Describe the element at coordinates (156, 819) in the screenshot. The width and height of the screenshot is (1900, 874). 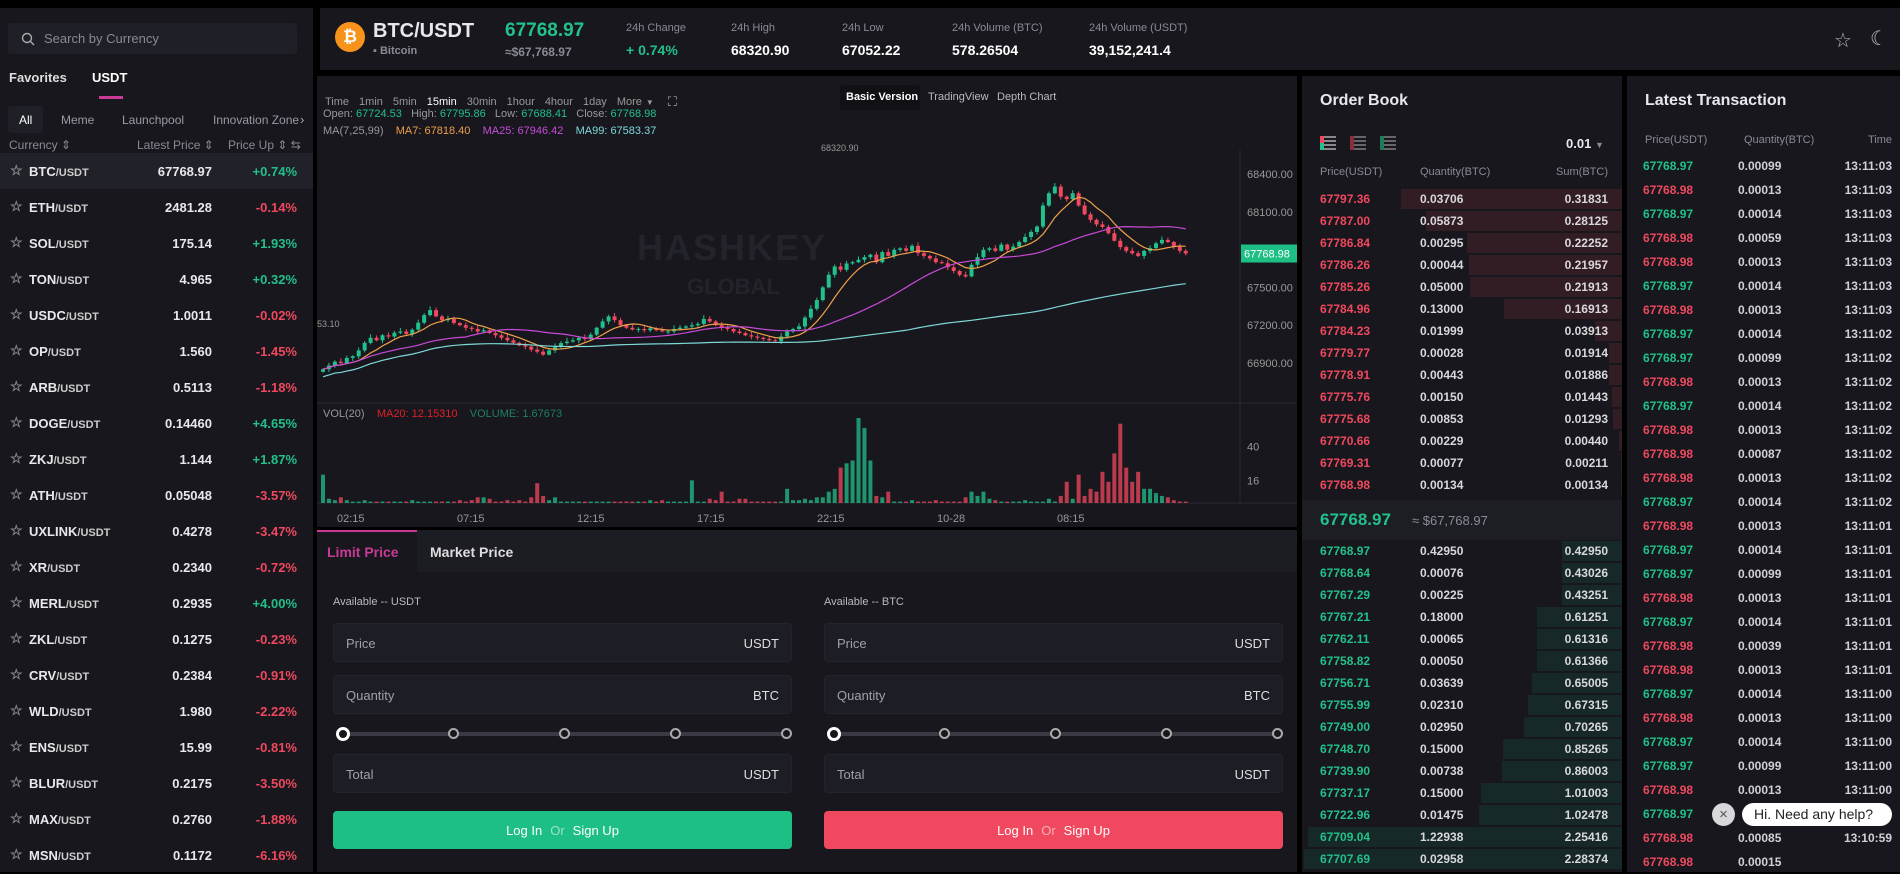
I see `pair-row: ☆ MAX/USDT 0.2760 -1.88%` at that location.